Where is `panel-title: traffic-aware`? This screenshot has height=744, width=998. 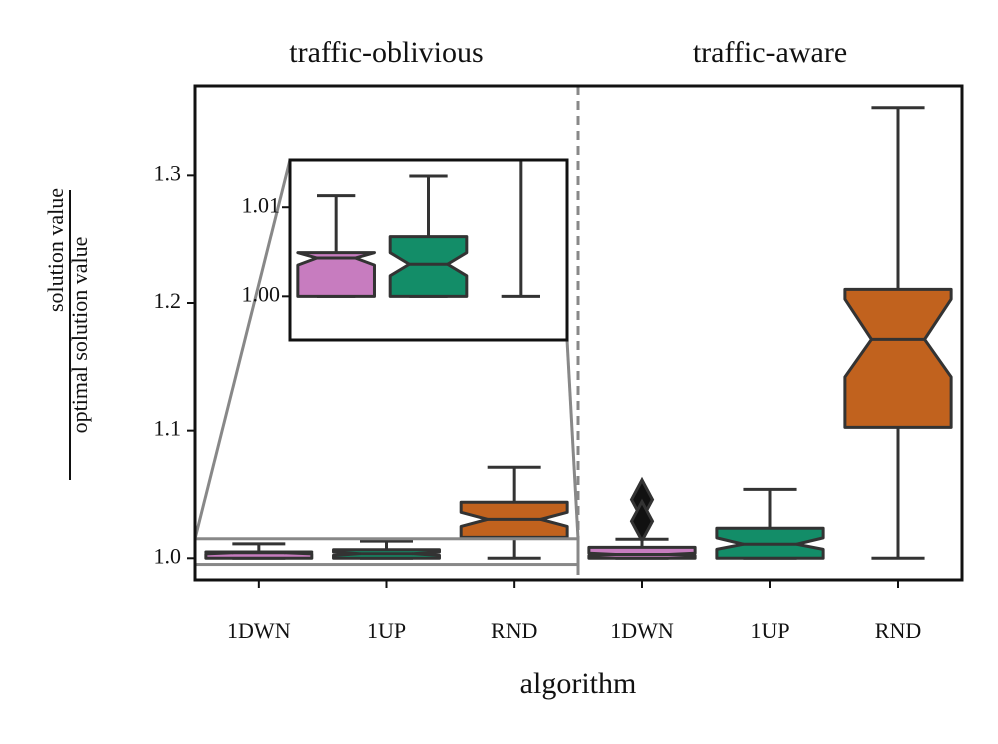 panel-title: traffic-aware is located at coordinates (770, 52).